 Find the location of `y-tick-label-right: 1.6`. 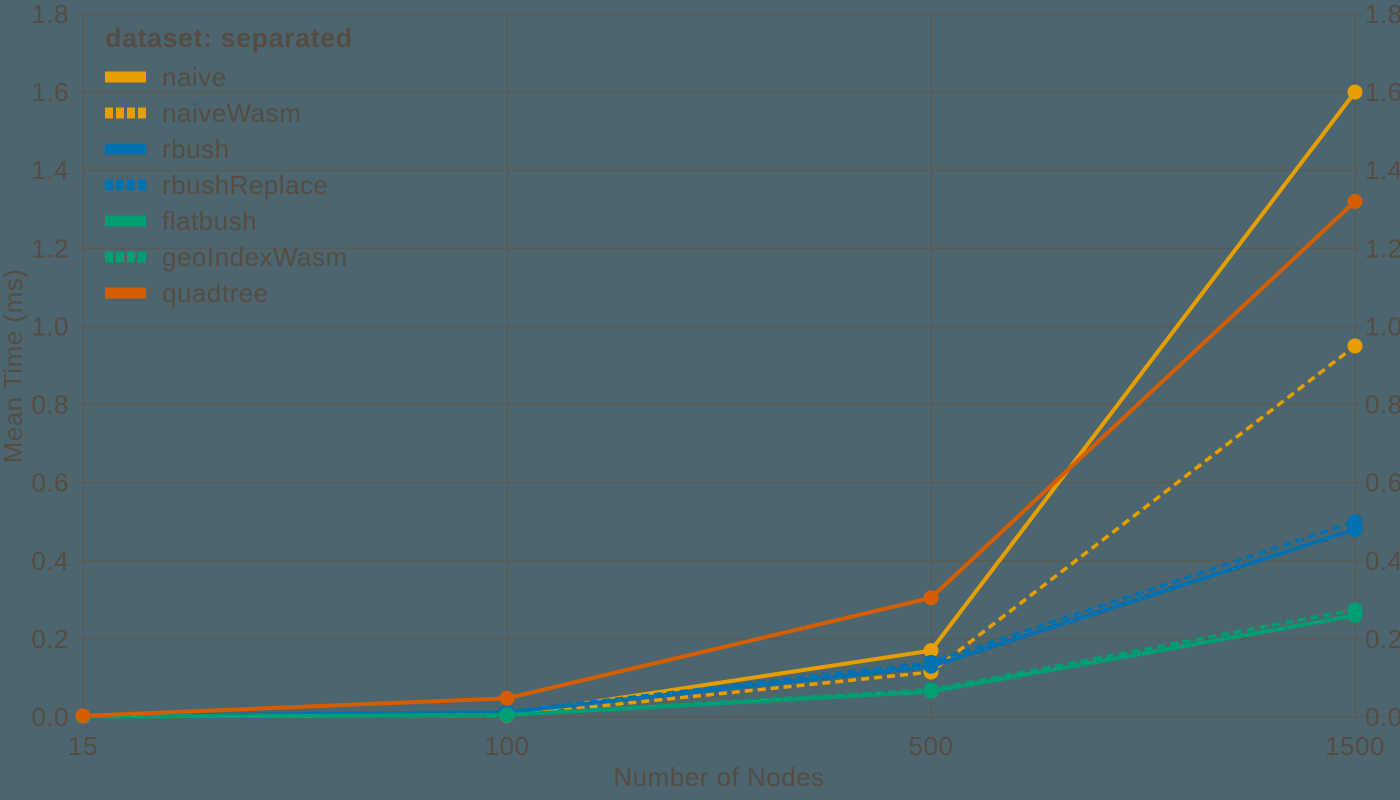

y-tick-label-right: 1.6 is located at coordinates (1382, 92).